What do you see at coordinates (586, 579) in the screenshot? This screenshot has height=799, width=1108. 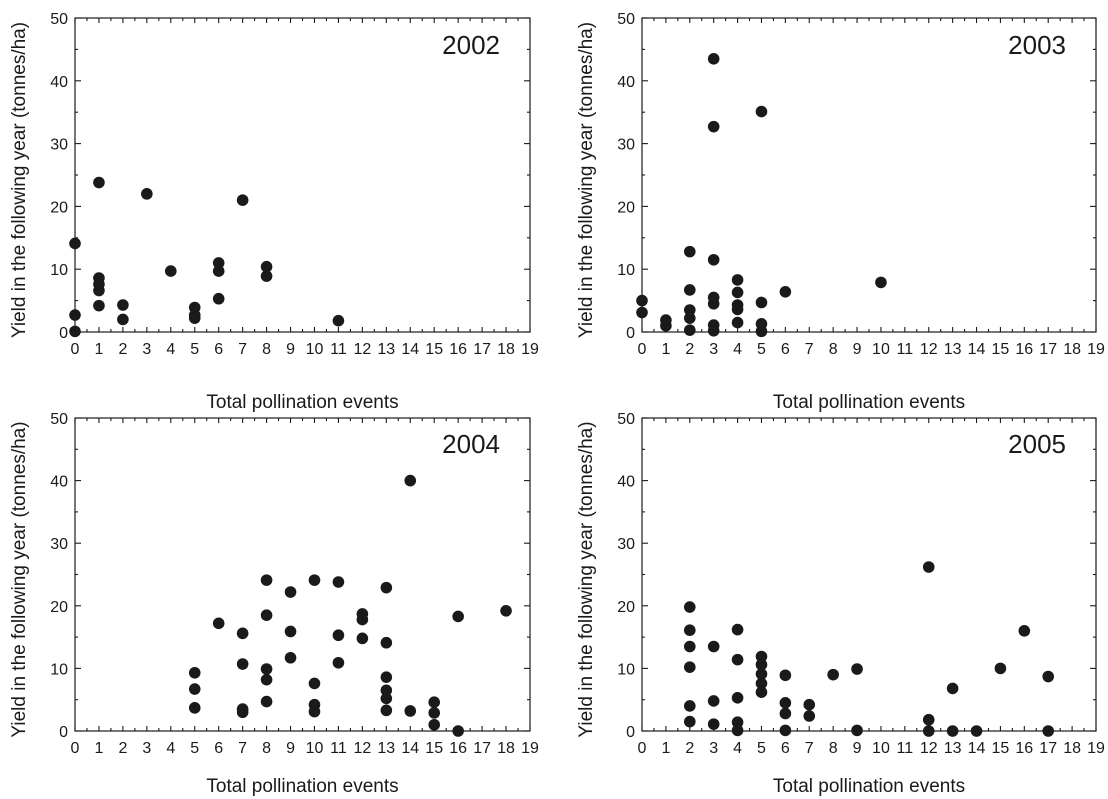 I see `y-axis-label: Yield in the following year (tonnes/ha)` at bounding box center [586, 579].